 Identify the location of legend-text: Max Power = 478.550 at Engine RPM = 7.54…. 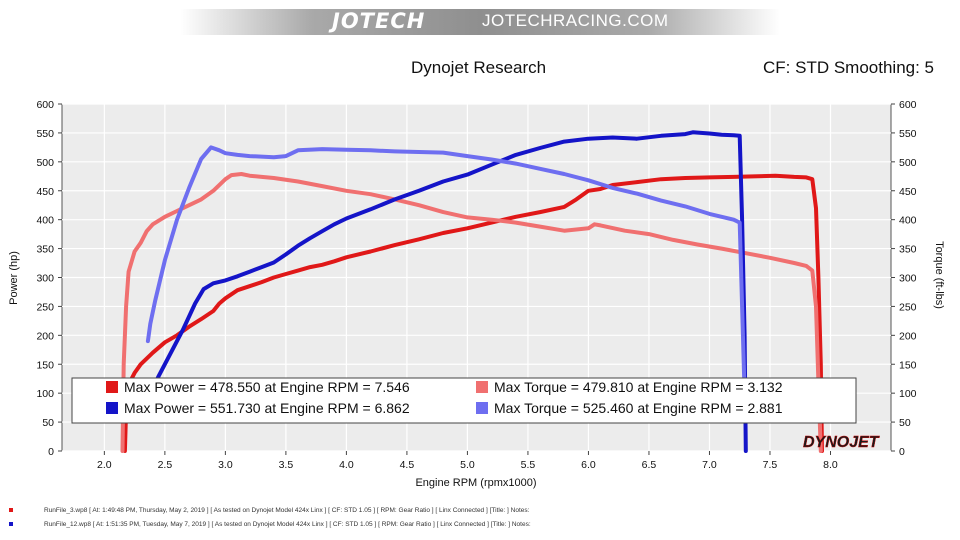
(267, 387).